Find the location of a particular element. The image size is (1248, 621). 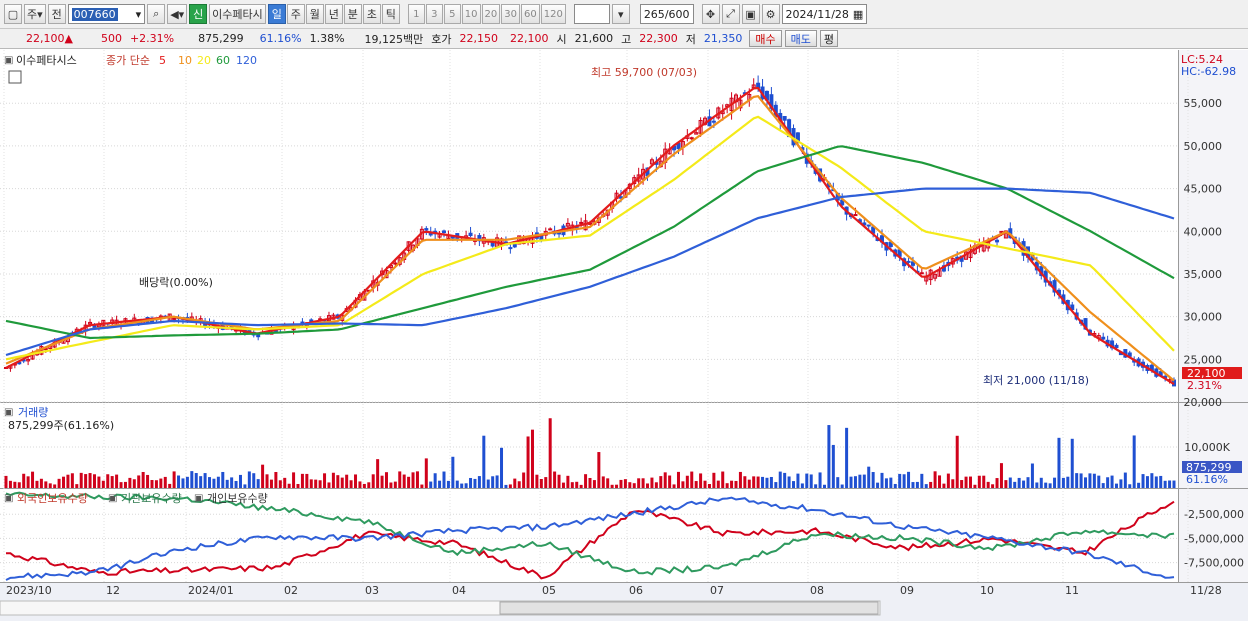

interval-tab-10: 10 is located at coordinates (471, 14).